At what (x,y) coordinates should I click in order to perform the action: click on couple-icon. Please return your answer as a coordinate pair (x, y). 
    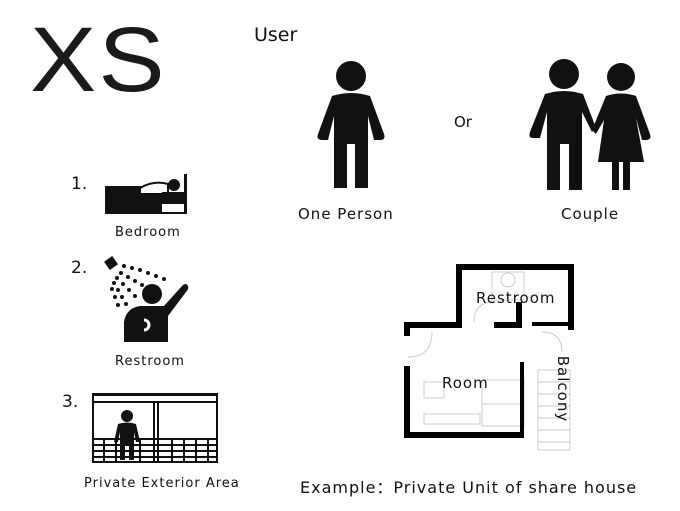
    Looking at the image, I should click on (590, 124).